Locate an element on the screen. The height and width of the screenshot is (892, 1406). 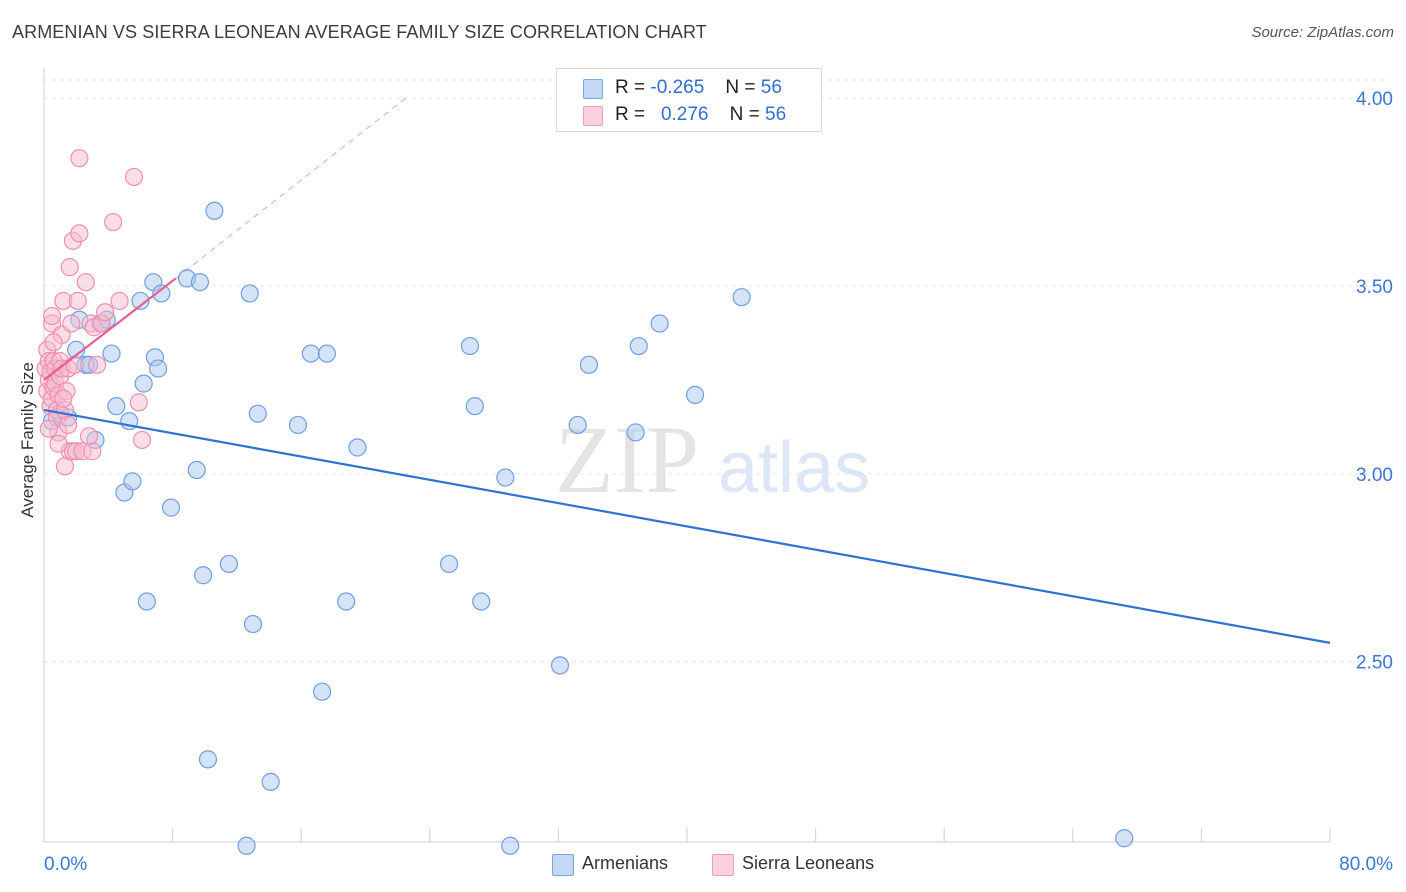
r-value-armenians: -0.265 is located at coordinates (677, 87).